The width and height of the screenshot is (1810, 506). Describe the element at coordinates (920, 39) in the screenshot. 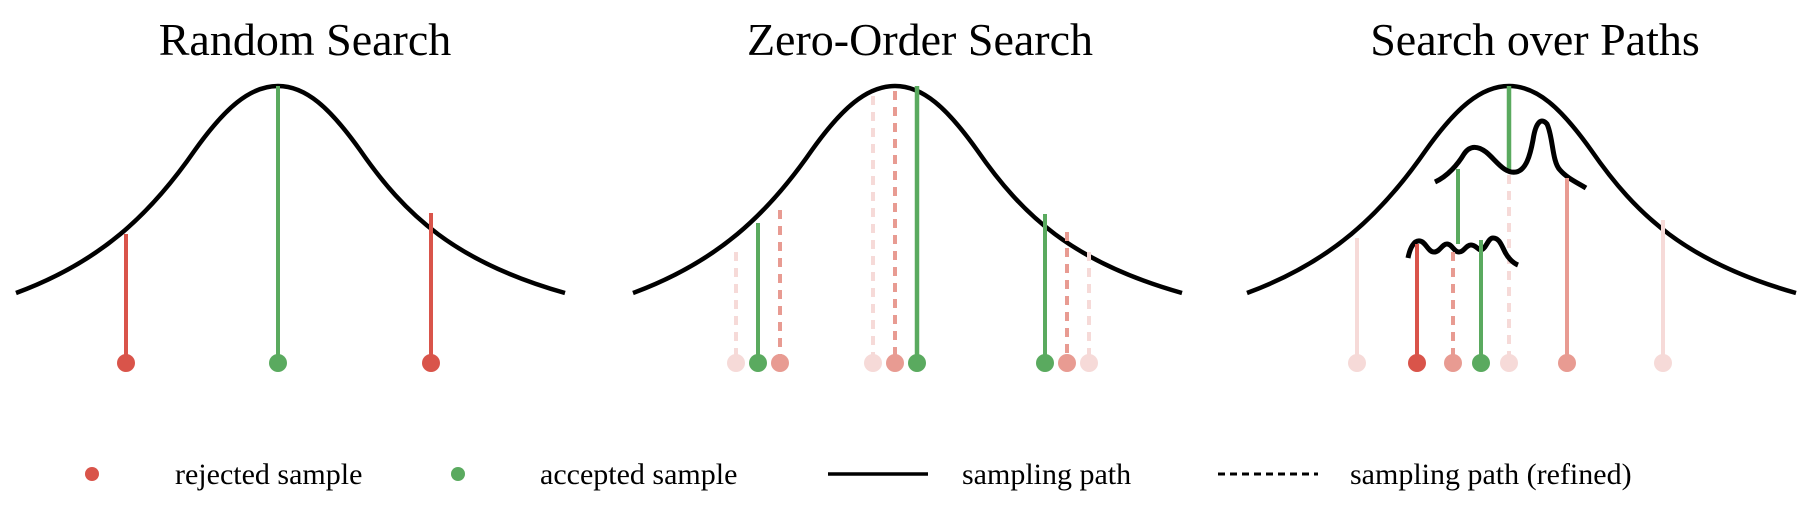

I see `panel-title-zero-order-search: Zero-Order Search` at that location.